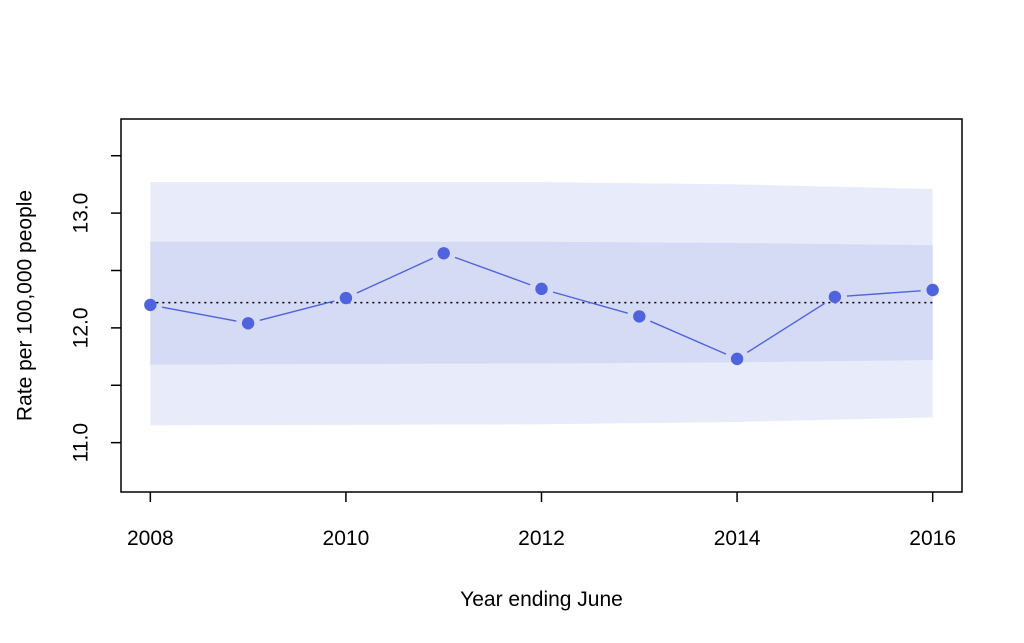 The image size is (1024, 643). I want to click on y-axis: 11.0 12.0 13.0, so click(95, 308).